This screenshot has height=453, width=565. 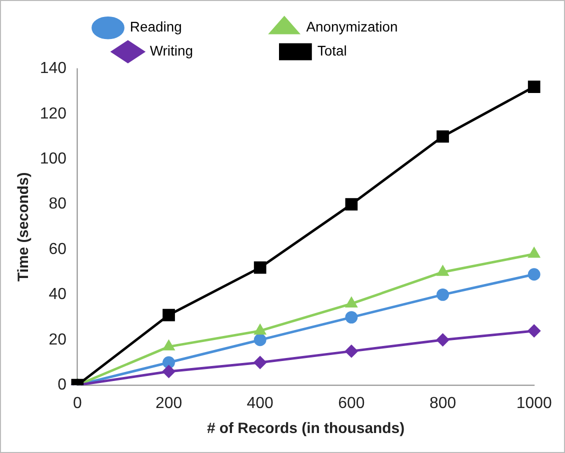 I want to click on y-tick-label: 100, so click(x=53, y=159).